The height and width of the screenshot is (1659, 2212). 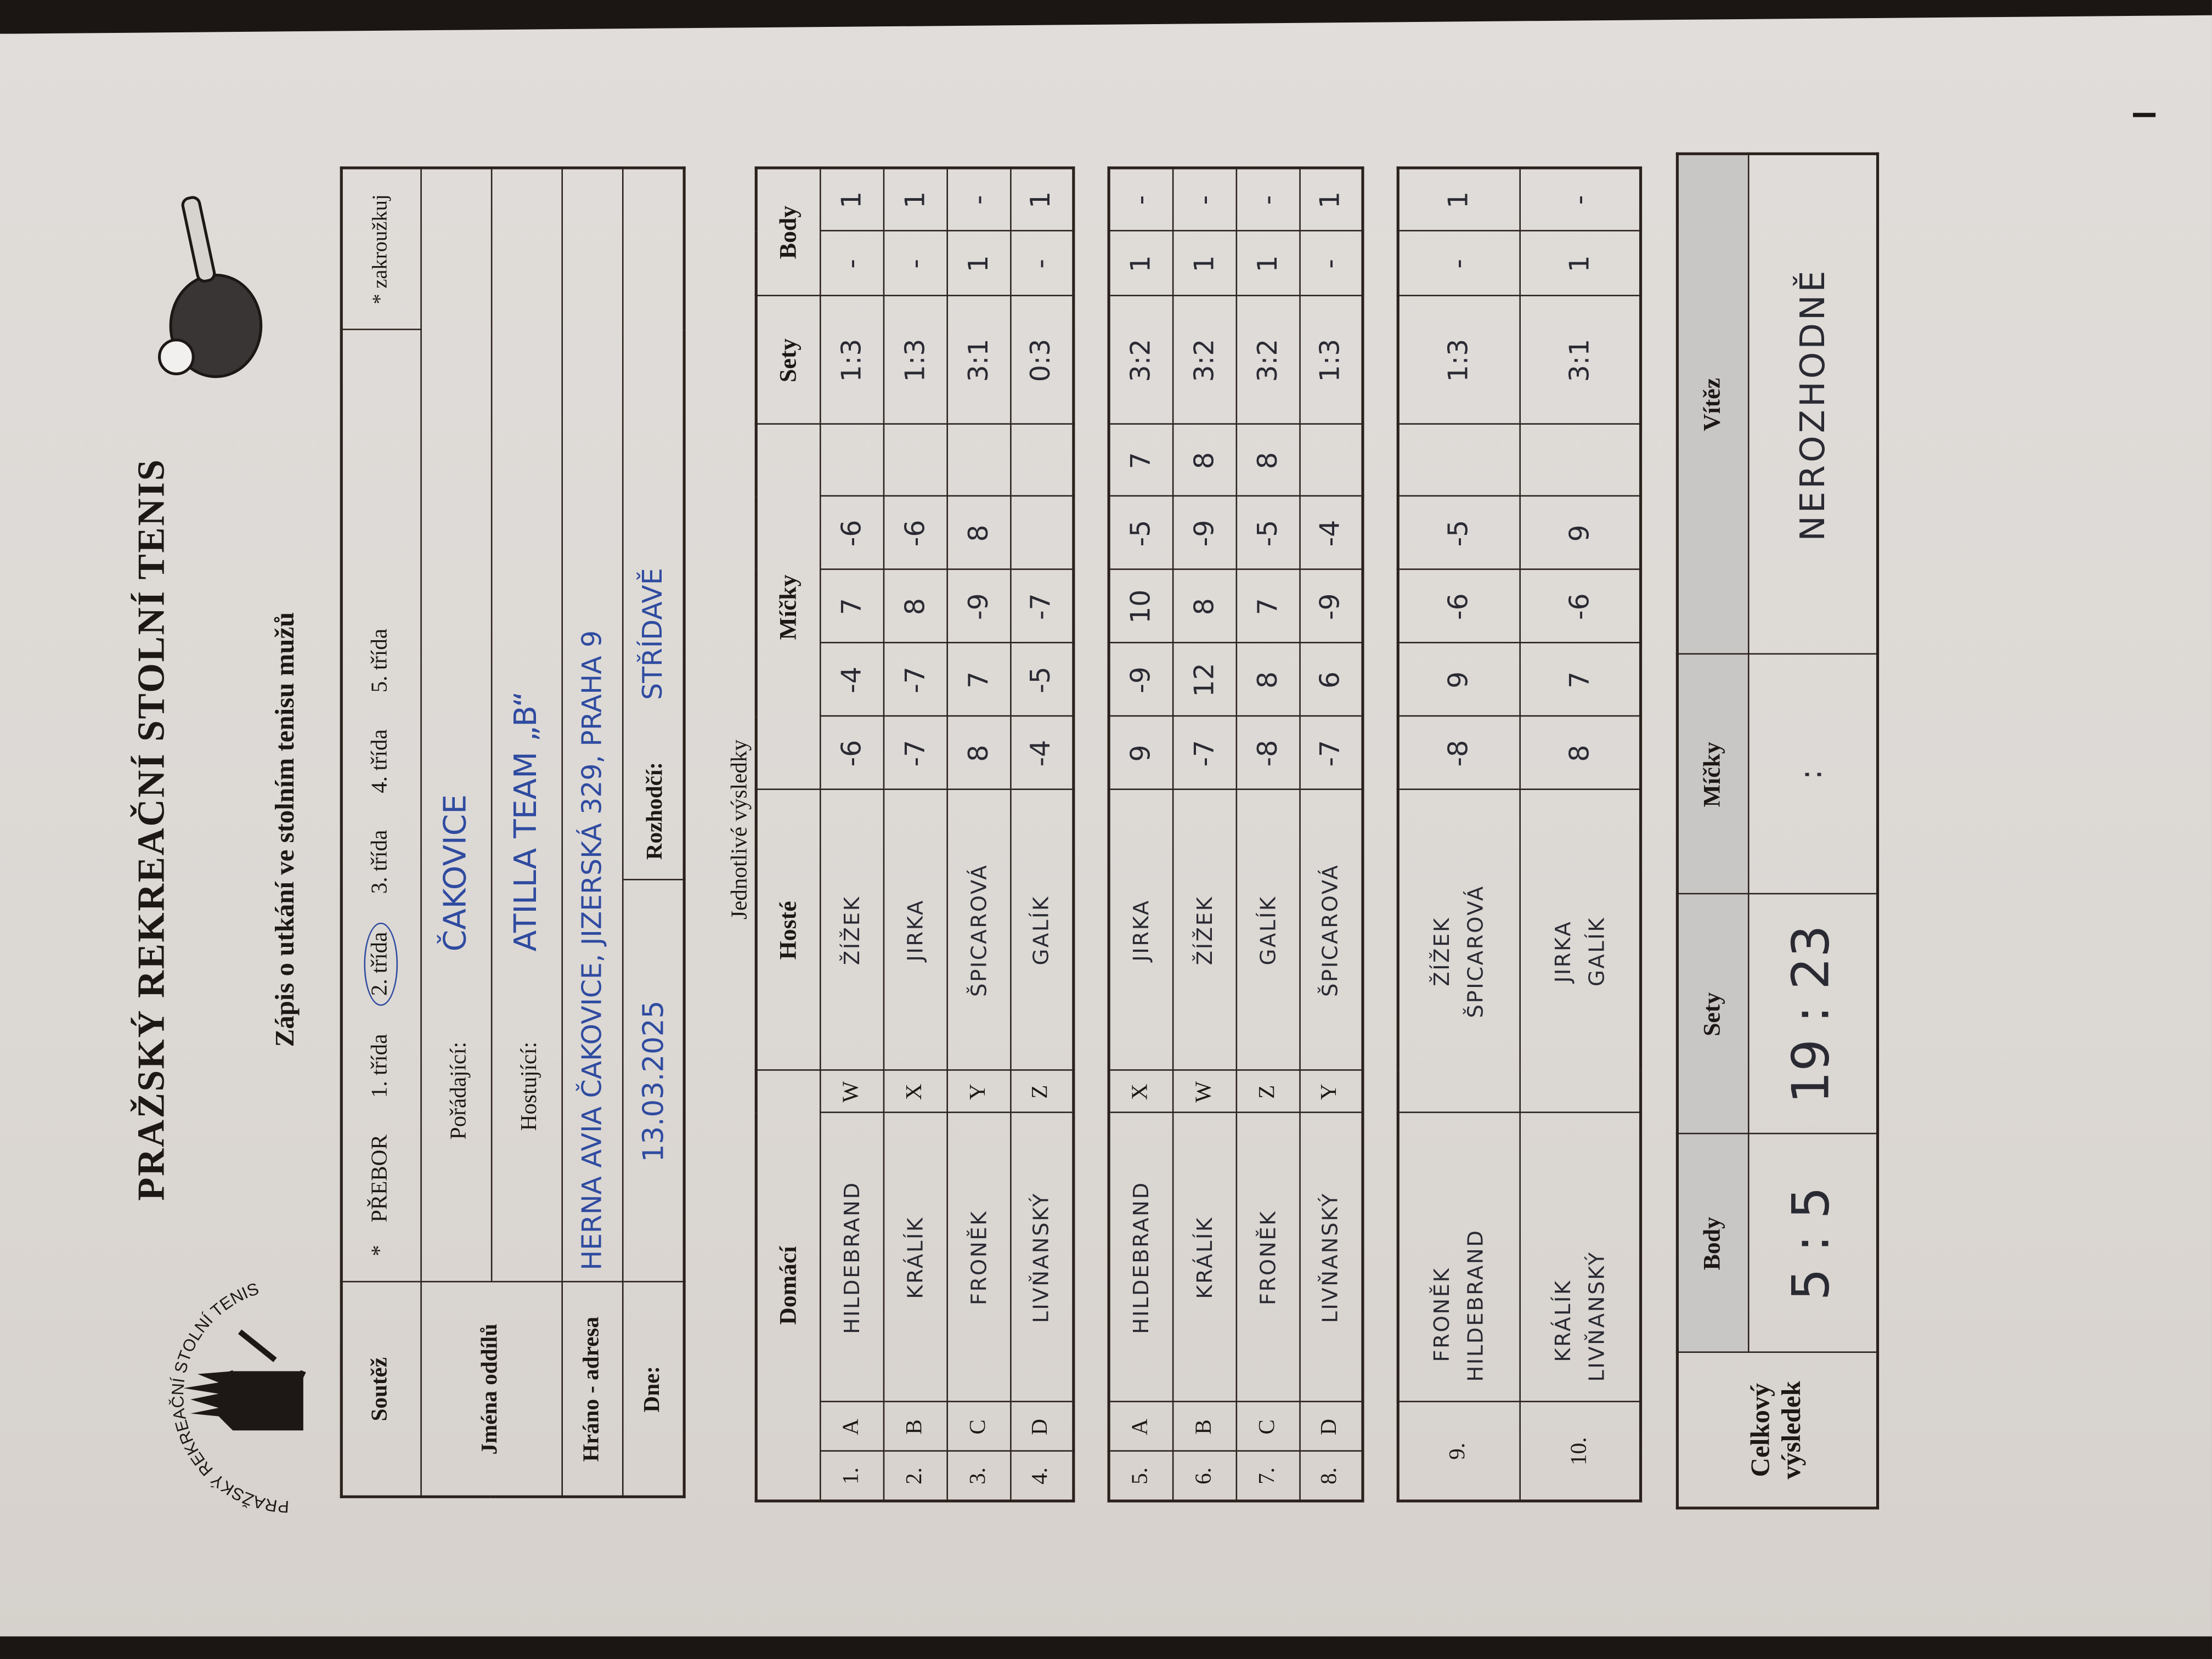 I want to click on home-pair: FRONĚK HILDEBRAND, so click(x=1459, y=1257).